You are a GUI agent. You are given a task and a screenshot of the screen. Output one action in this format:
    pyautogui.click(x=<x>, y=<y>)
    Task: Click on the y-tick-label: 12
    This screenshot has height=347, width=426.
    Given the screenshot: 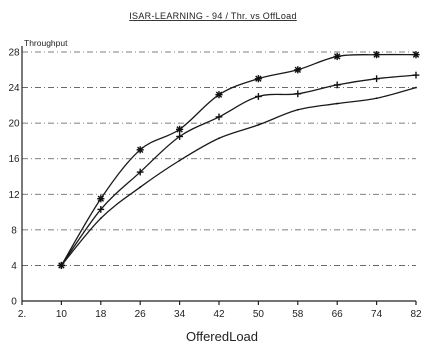 What is the action you would take?
    pyautogui.click(x=14, y=195)
    